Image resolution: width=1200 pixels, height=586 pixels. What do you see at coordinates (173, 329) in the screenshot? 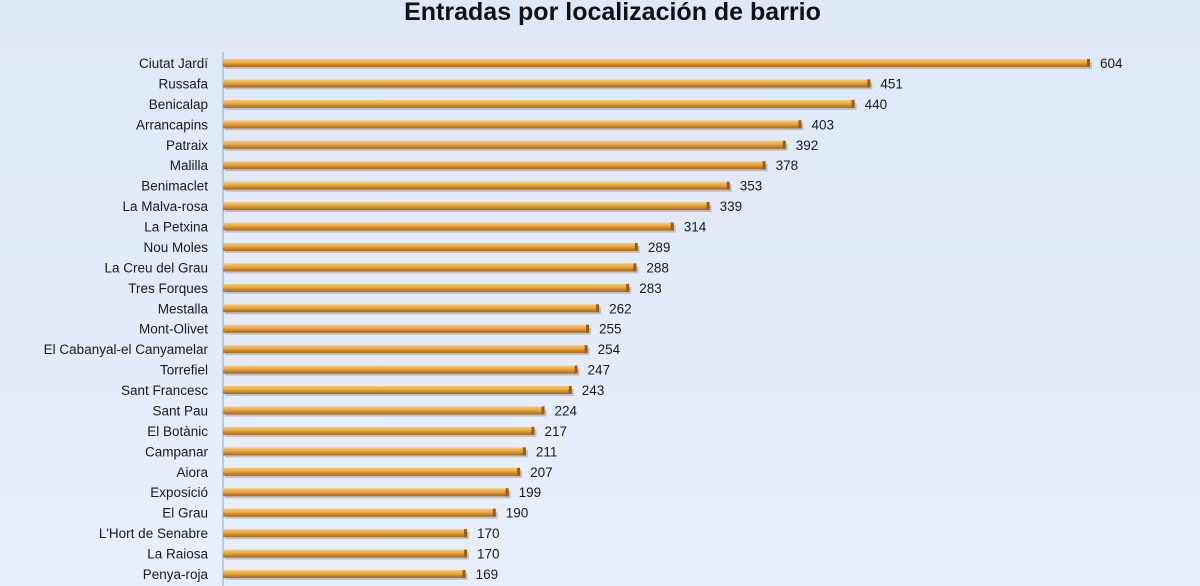
I see `category-label: Mont-Olivet` at bounding box center [173, 329].